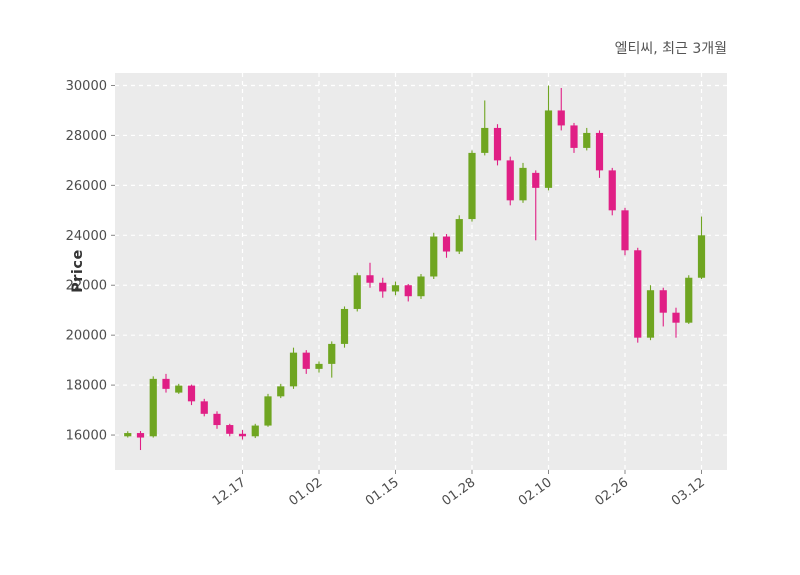  Describe the element at coordinates (86, 386) in the screenshot. I see `svg-text: 18000` at that location.